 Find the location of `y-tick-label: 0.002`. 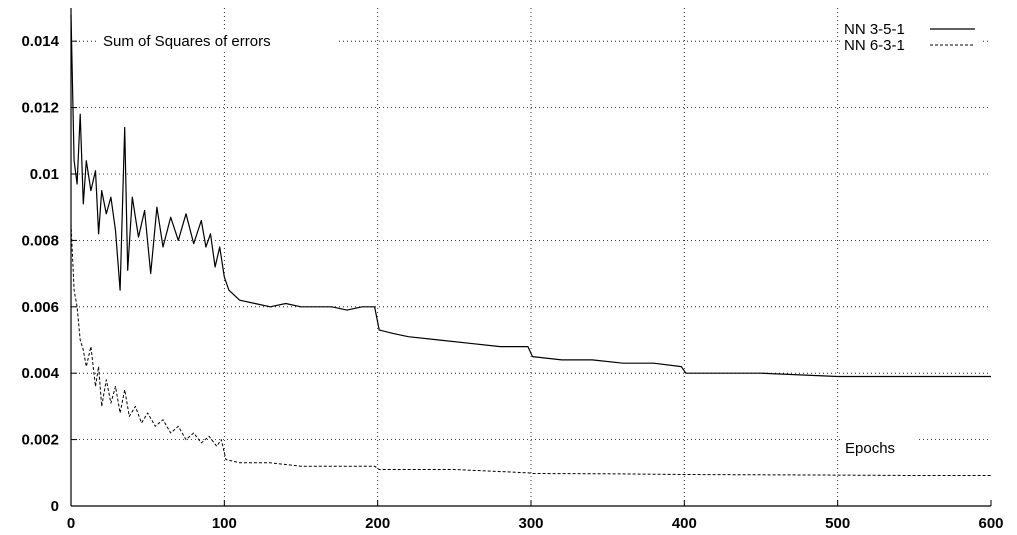

y-tick-label: 0.002 is located at coordinates (40, 440).